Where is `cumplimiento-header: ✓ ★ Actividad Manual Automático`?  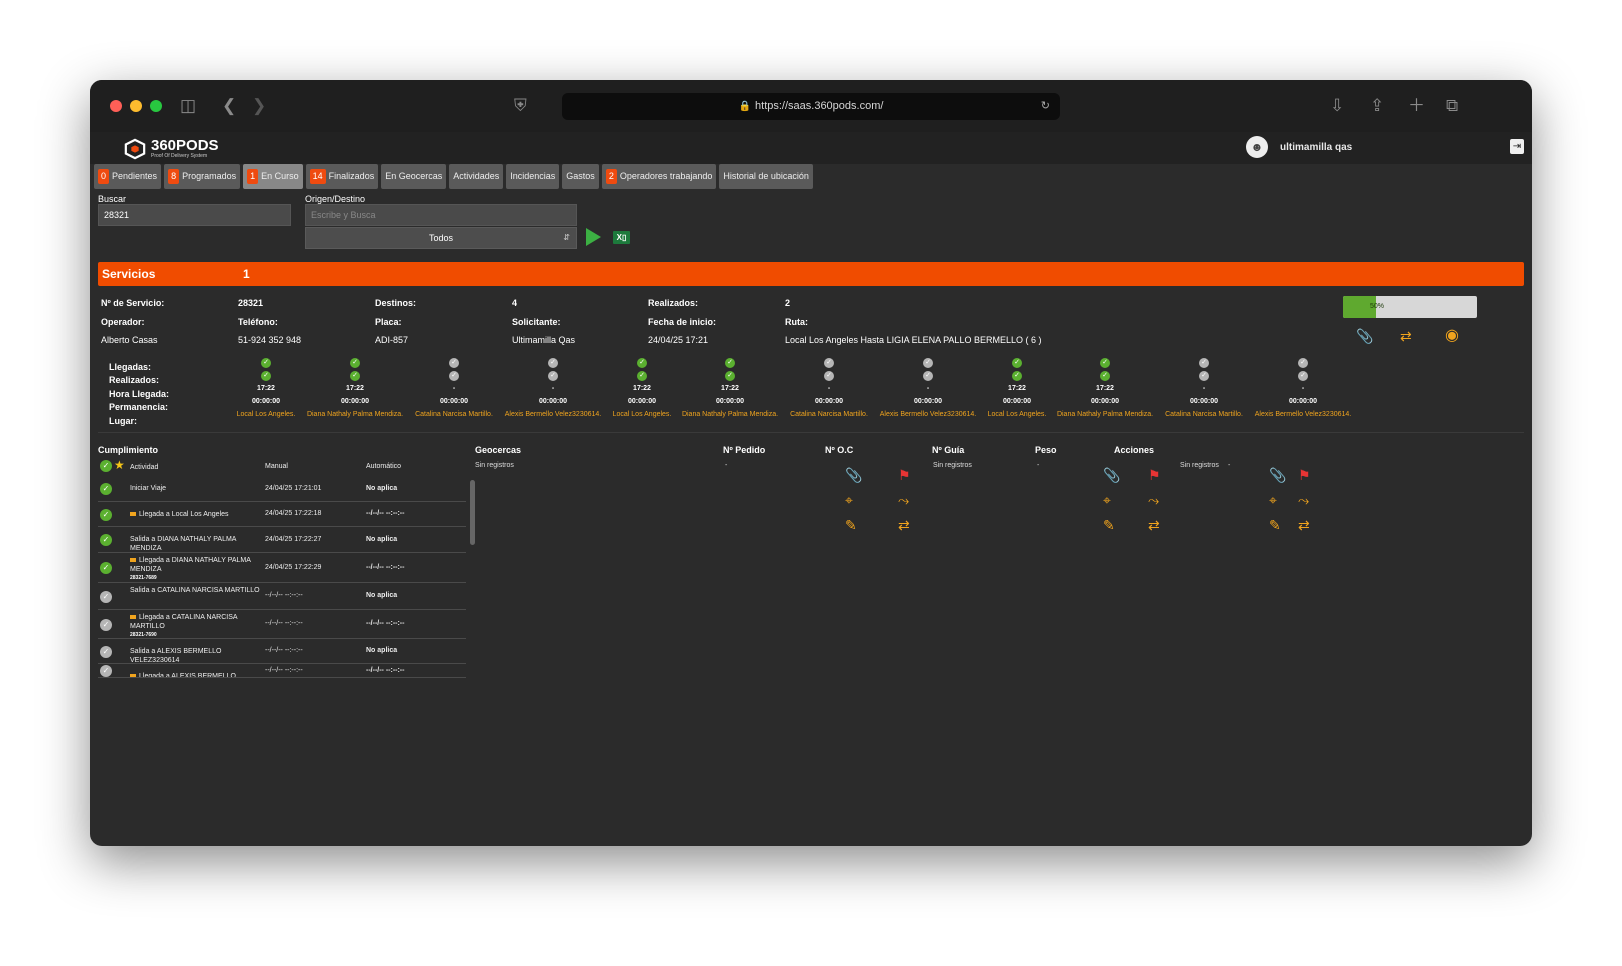 cumplimiento-header: ✓ ★ Actividad Manual Automático is located at coordinates (282, 467).